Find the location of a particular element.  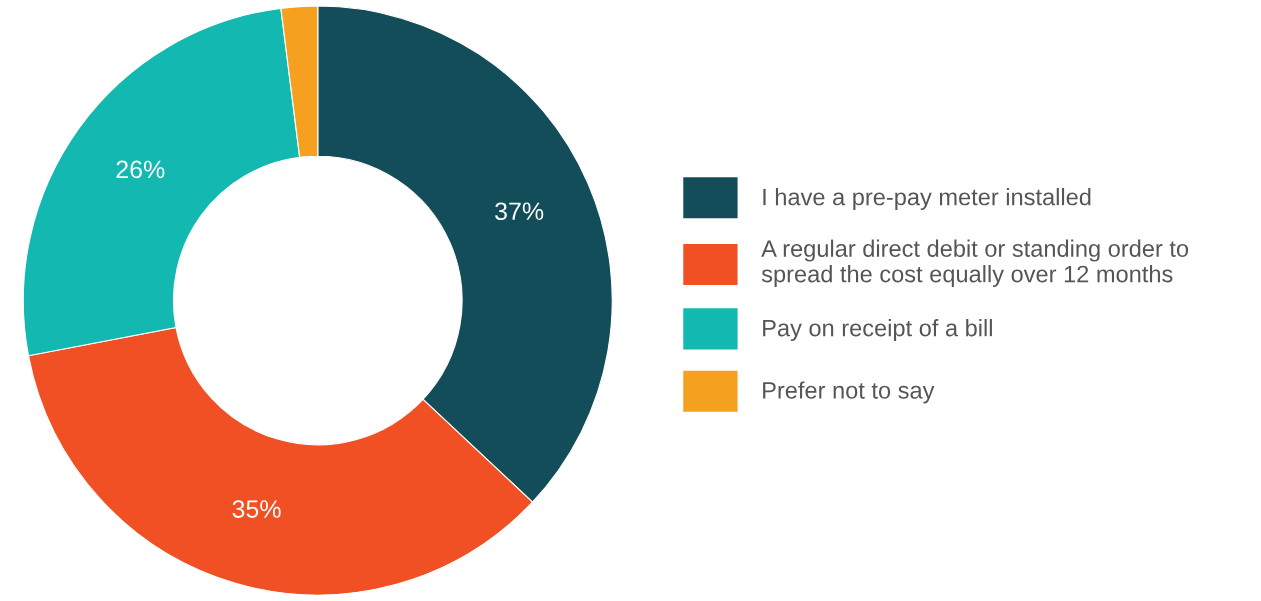

legend-label: A regular direct debit or standing order to spread the cost equally over 12 months is located at coordinates (975, 263).